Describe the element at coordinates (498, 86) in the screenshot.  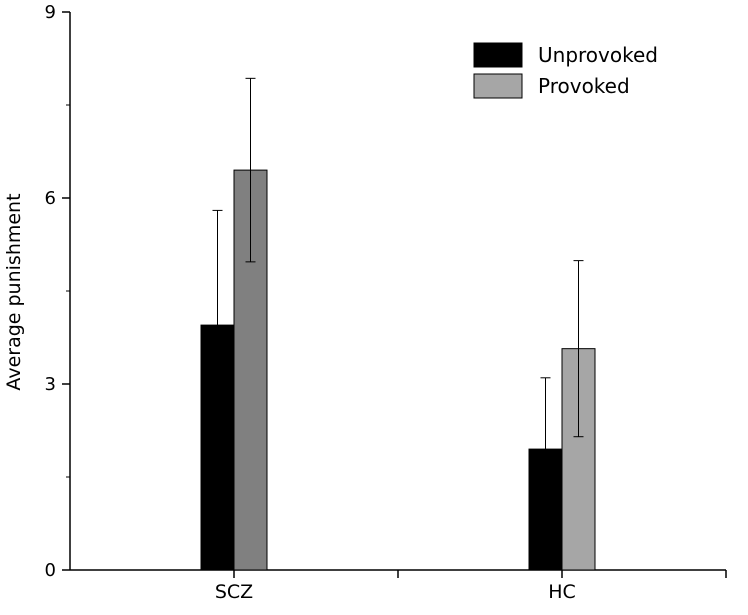
I see `legend-swatch-provoked` at that location.